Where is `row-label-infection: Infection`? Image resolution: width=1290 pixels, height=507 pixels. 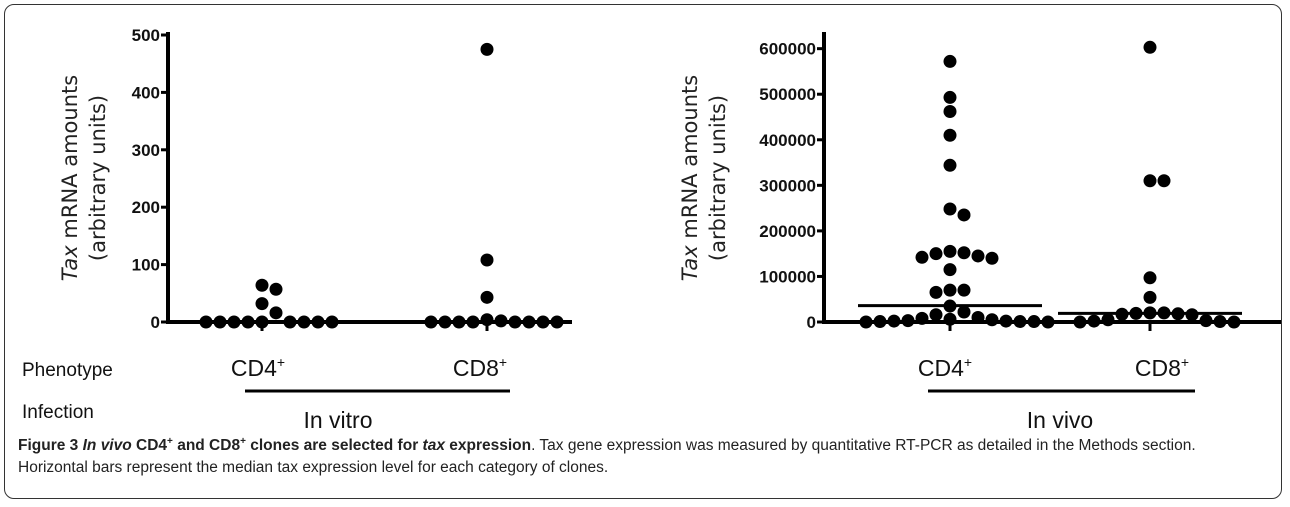
row-label-infection: Infection is located at coordinates (58, 412).